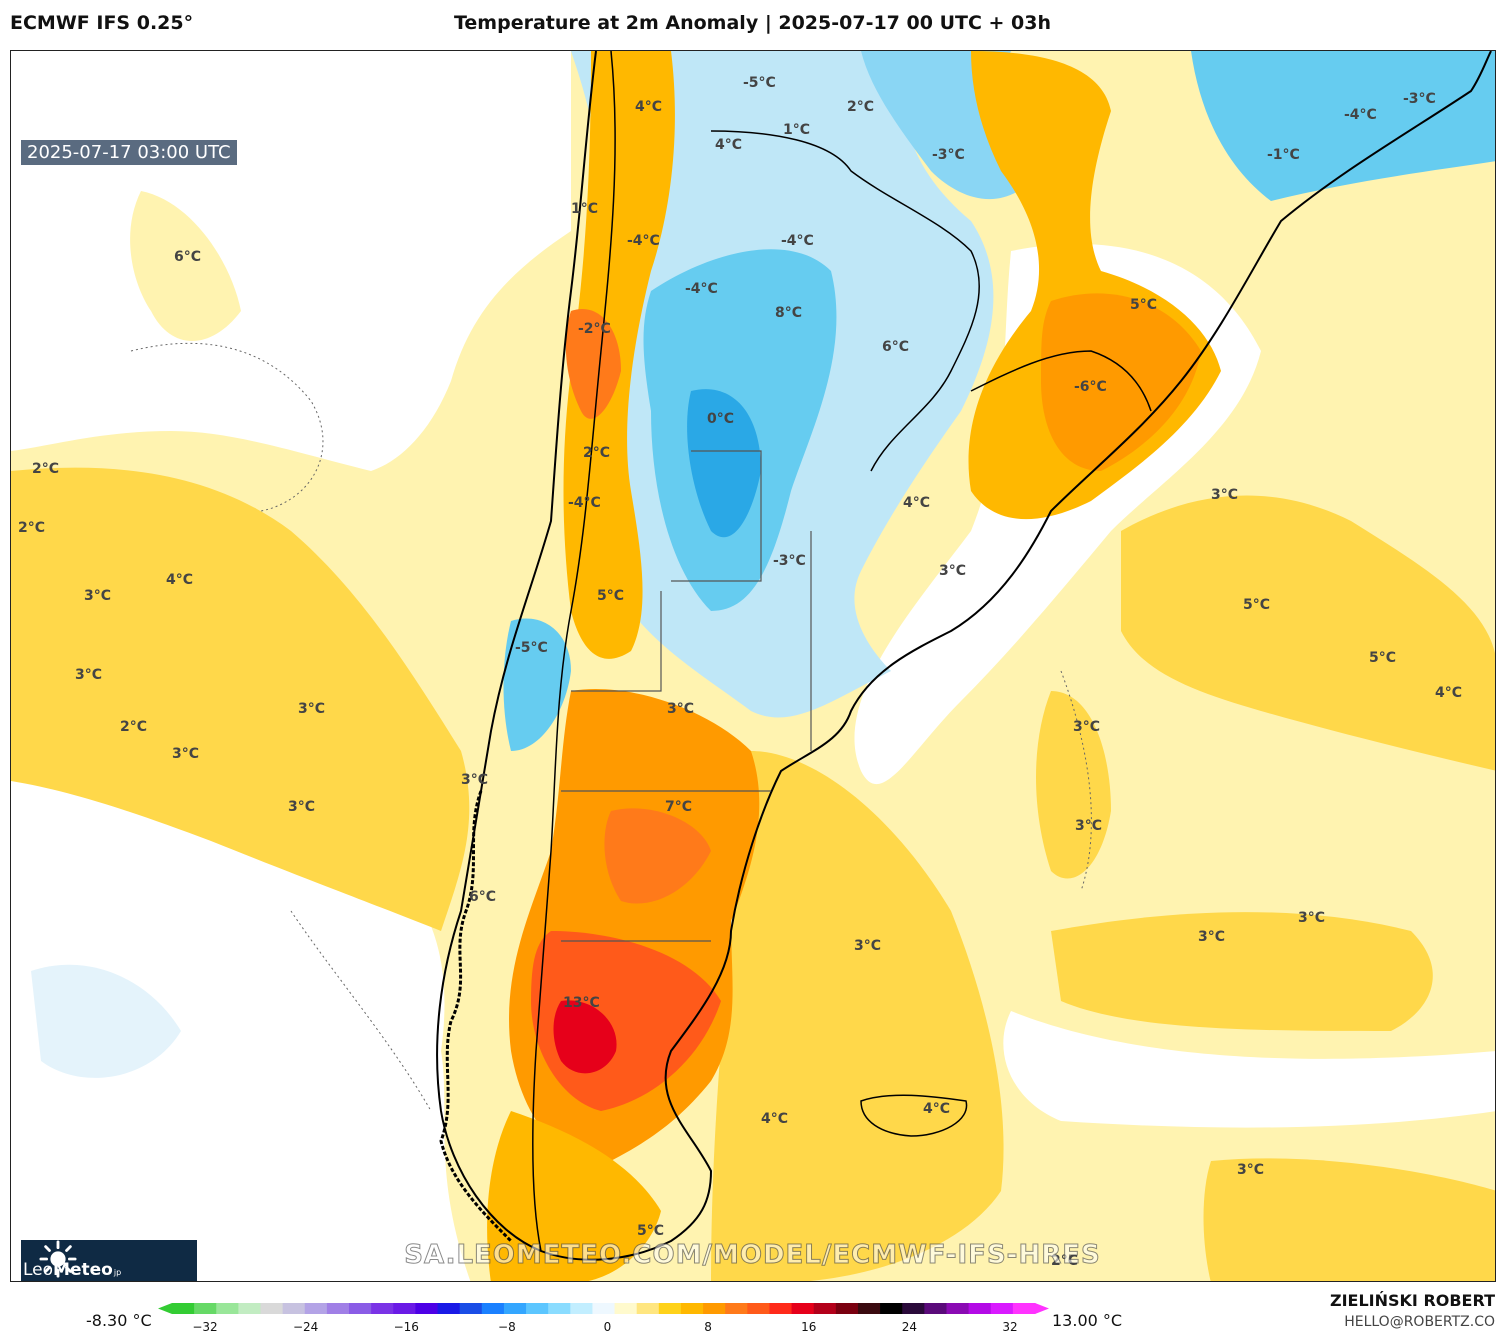  What do you see at coordinates (305, 1327) in the screenshot?
I see `colorbar-tick-label: −24` at bounding box center [305, 1327].